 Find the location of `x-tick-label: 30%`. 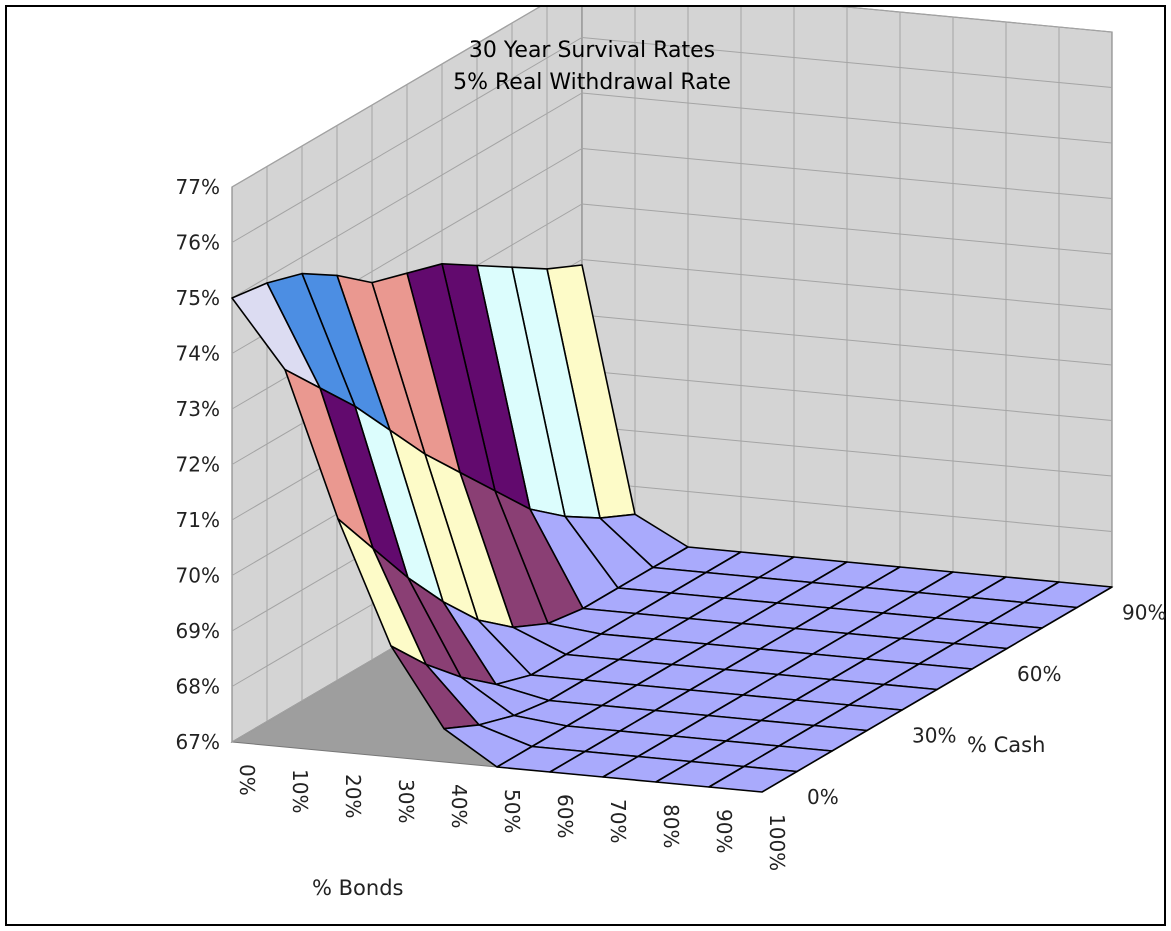

x-tick-label: 30% is located at coordinates (406, 801).